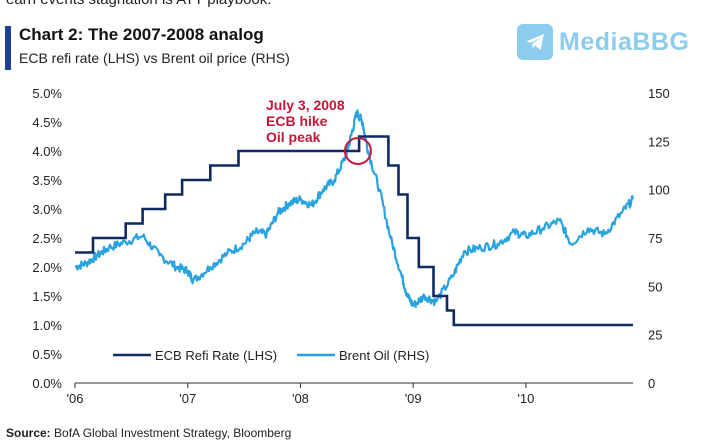  What do you see at coordinates (47, 209) in the screenshot?
I see `y-left-tick-label: 3.0%` at bounding box center [47, 209].